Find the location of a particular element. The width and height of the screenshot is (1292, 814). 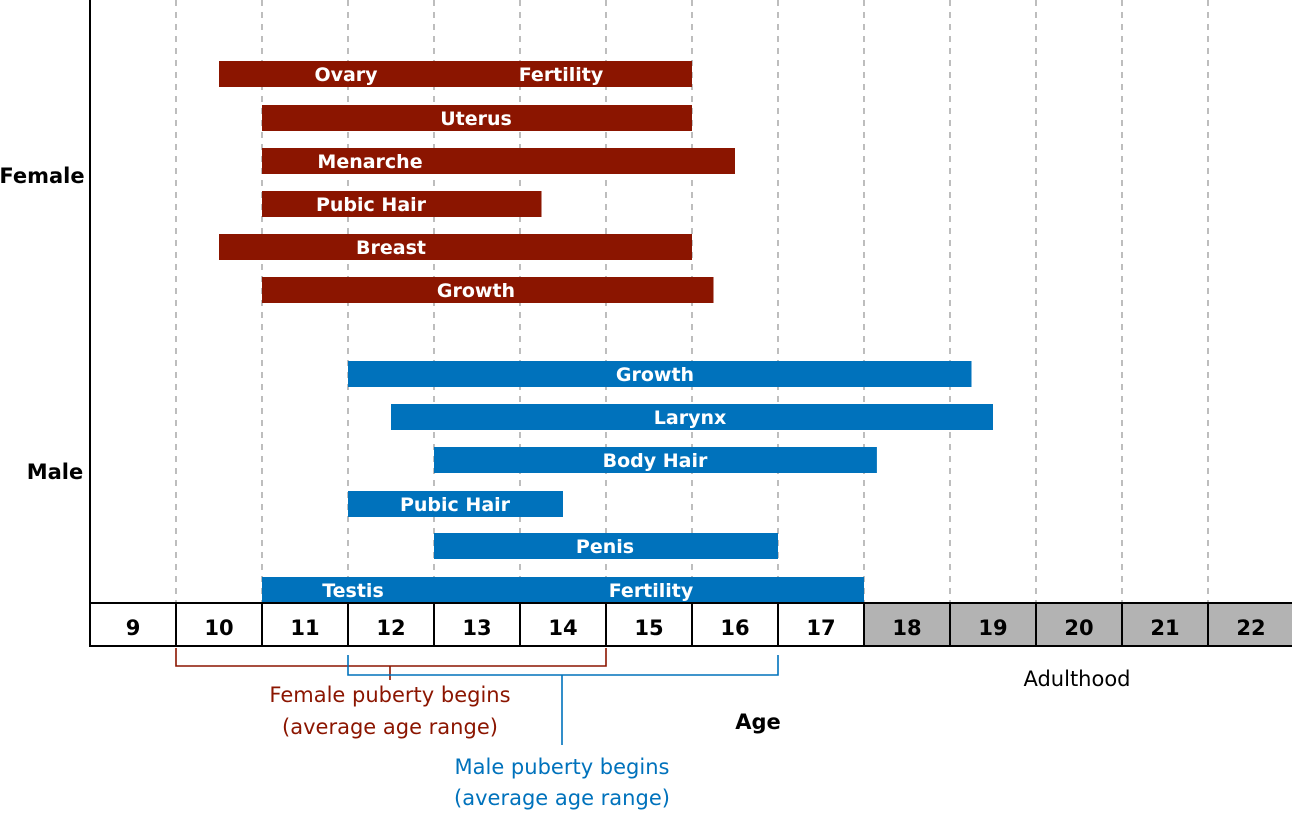

x-tick-label: 14 is located at coordinates (562, 628).